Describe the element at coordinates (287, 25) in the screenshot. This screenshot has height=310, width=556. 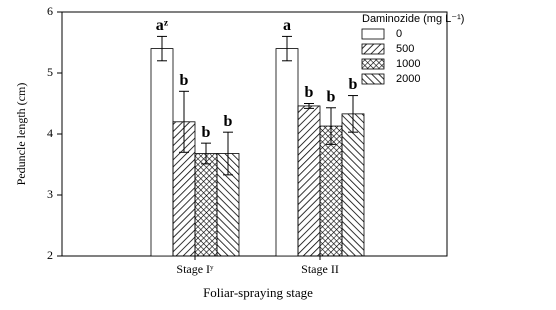
I see `value-label: a` at that location.